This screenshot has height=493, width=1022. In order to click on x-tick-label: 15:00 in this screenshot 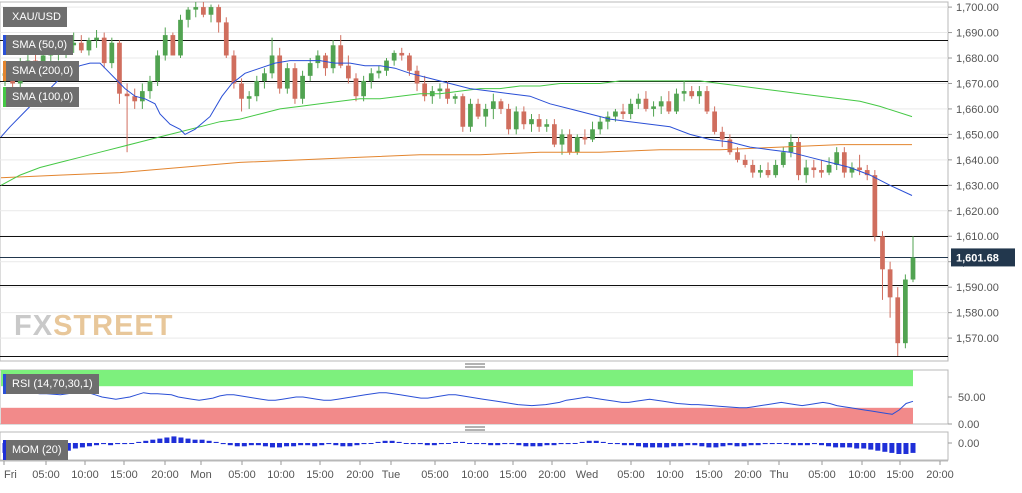, I will do `click(513, 475)`.